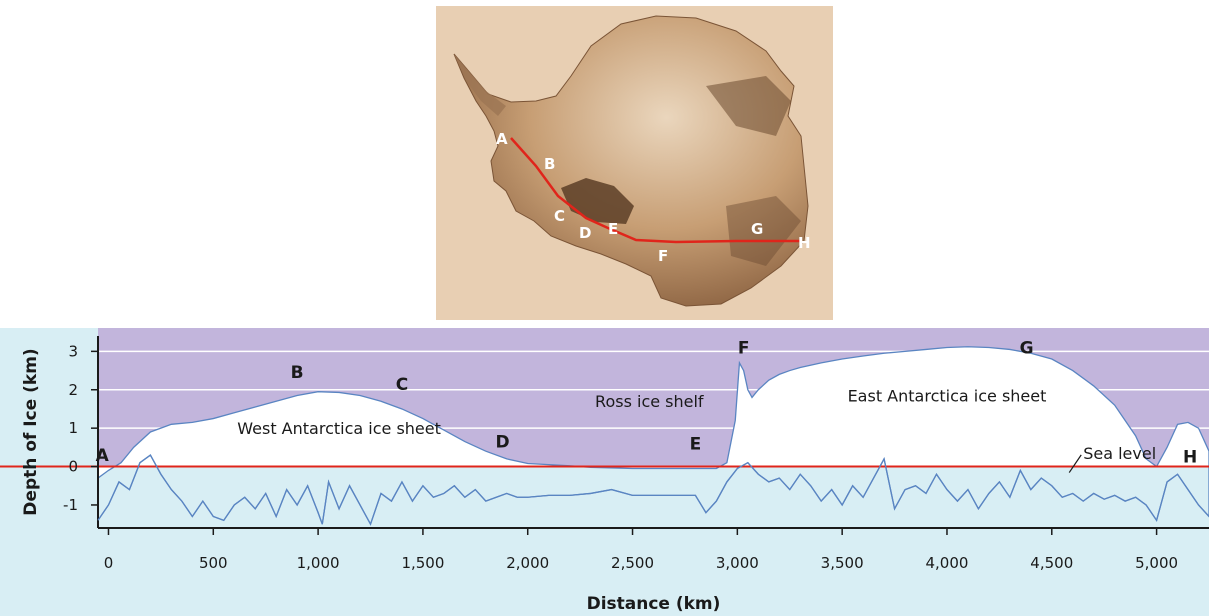 The image size is (1209, 616). I want to click on bedrock-profile-line, so click(653, 490).